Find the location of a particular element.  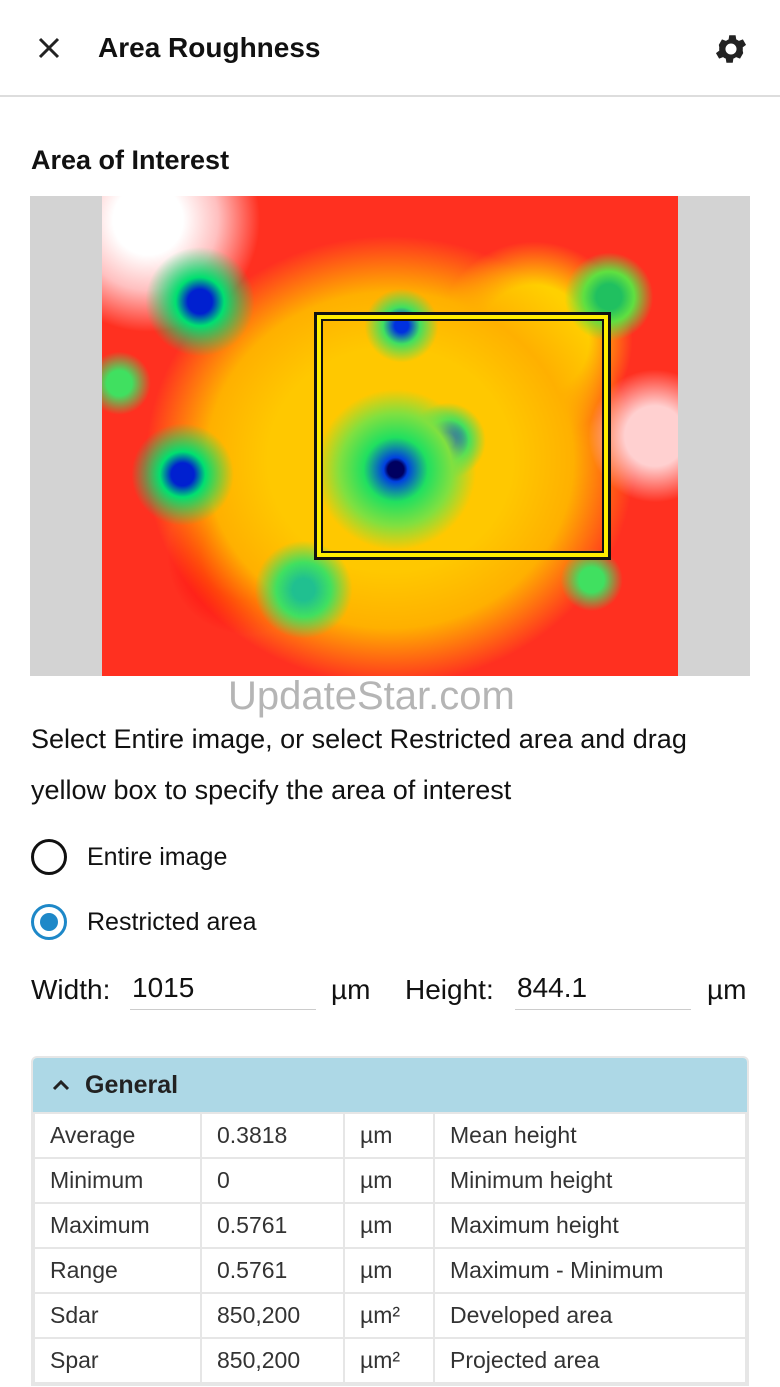

watermark: UpdateStar.com is located at coordinates (371, 696).